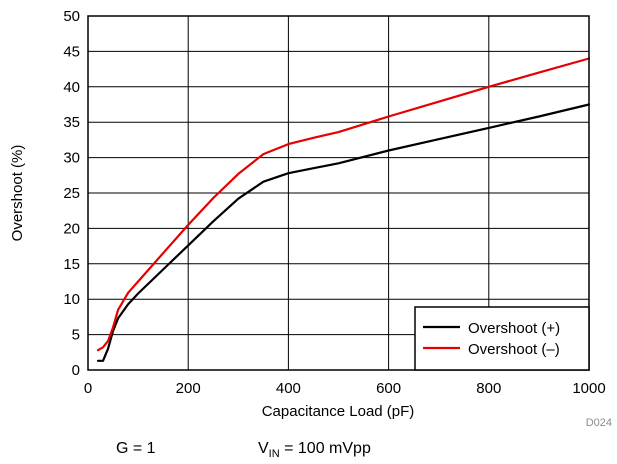  Describe the element at coordinates (71, 51) in the screenshot. I see `y-tick-label: 45` at that location.